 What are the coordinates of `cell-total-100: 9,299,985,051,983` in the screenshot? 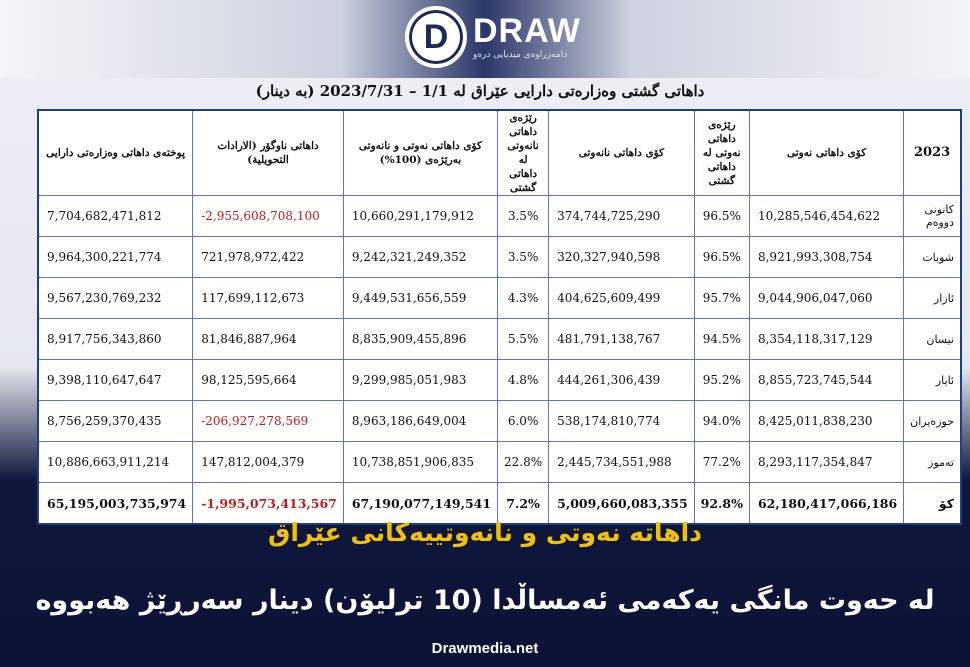 It's located at (420, 380).